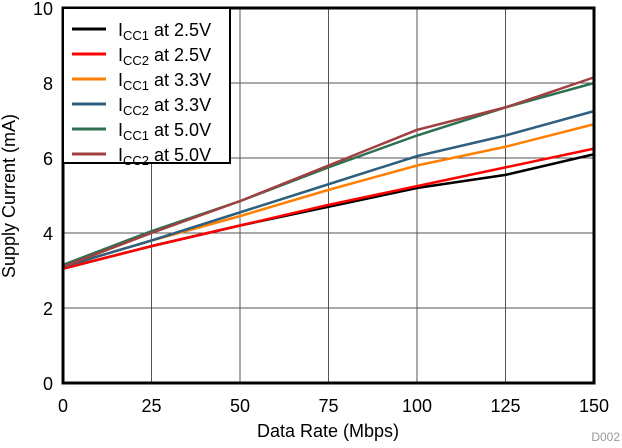 This screenshot has height=448, width=622. I want to click on y-axis-label: Supply Current (mA), so click(9, 196).